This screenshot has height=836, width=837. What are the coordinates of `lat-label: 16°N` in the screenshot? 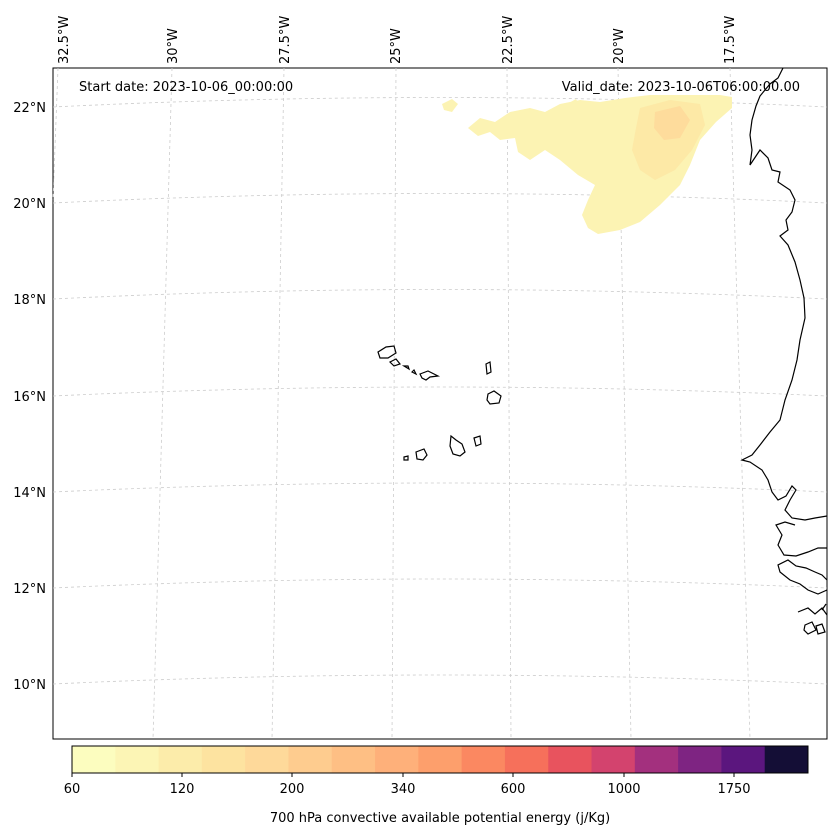 It's located at (29, 397).